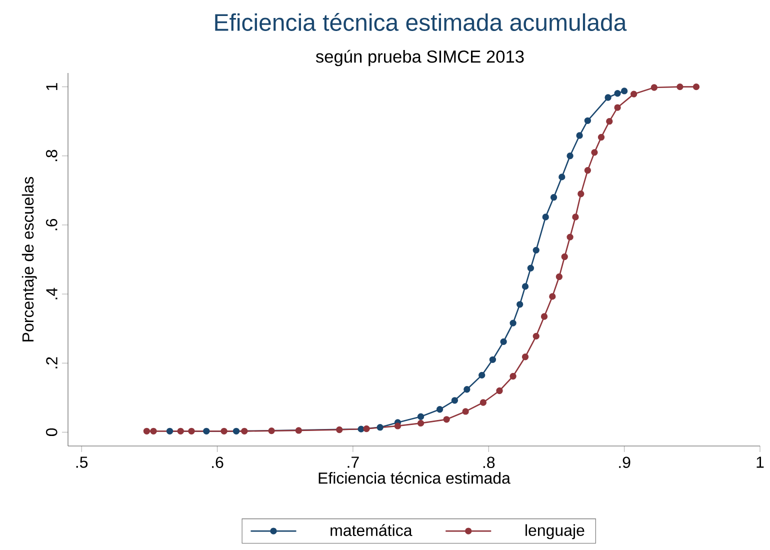 This screenshot has height=550, width=770. I want to click on legend-label: matemática, so click(371, 530).